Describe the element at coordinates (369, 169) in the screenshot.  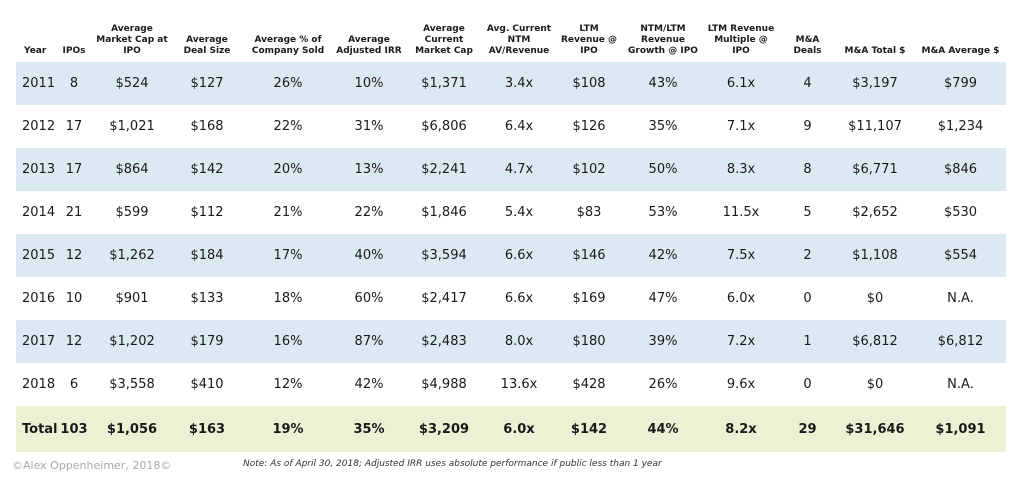
I see `table-cell: 13%` at that location.